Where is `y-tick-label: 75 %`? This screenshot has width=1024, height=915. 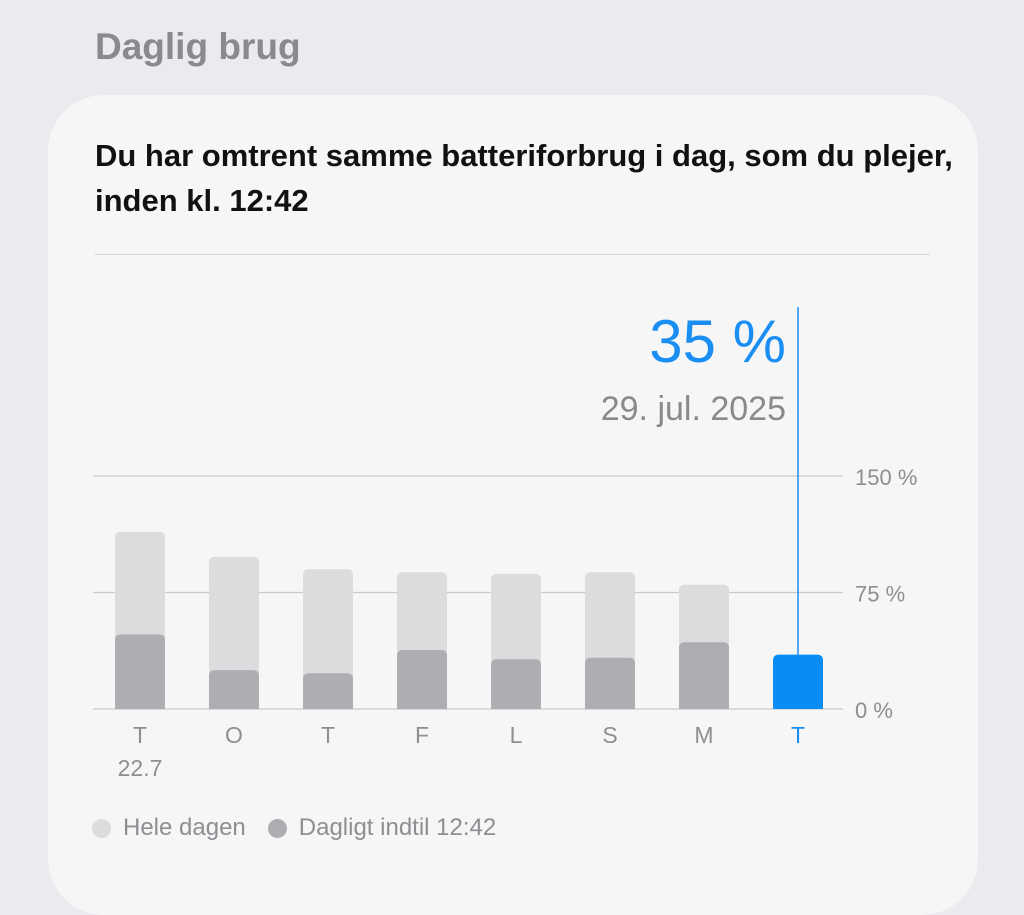 y-tick-label: 75 % is located at coordinates (880, 594).